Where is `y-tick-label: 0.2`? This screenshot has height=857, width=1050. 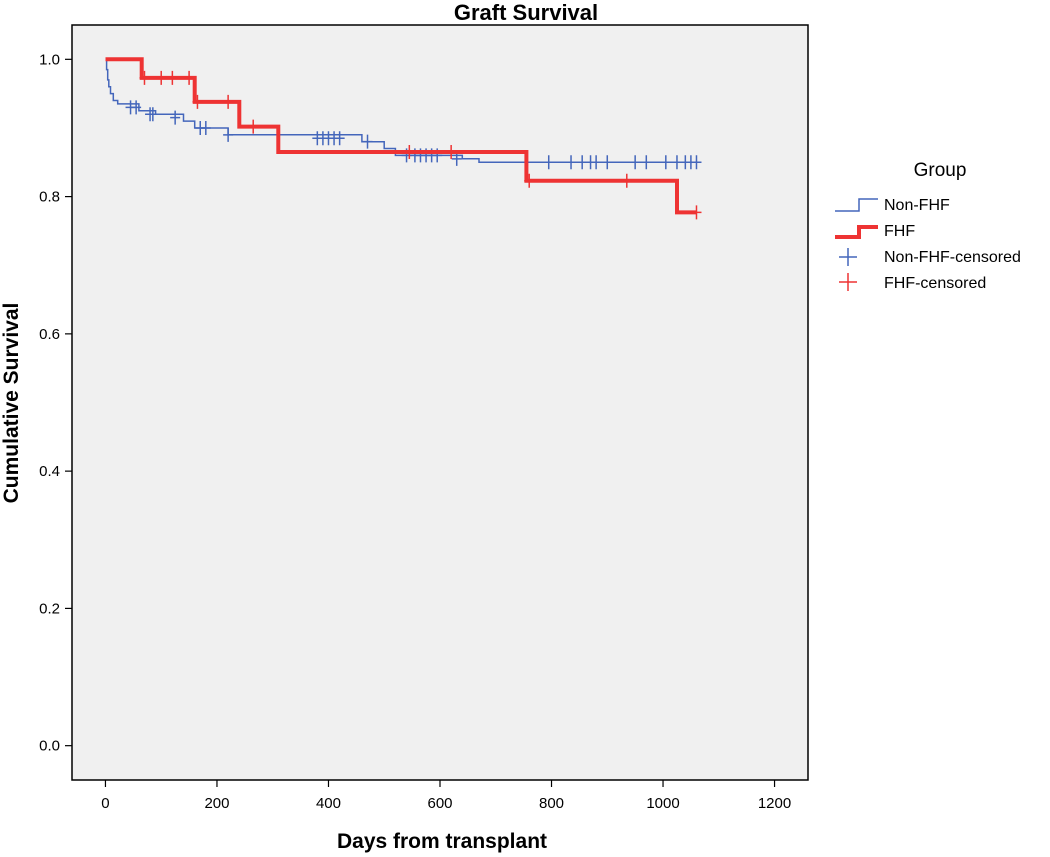
y-tick-label: 0.2 is located at coordinates (49, 608).